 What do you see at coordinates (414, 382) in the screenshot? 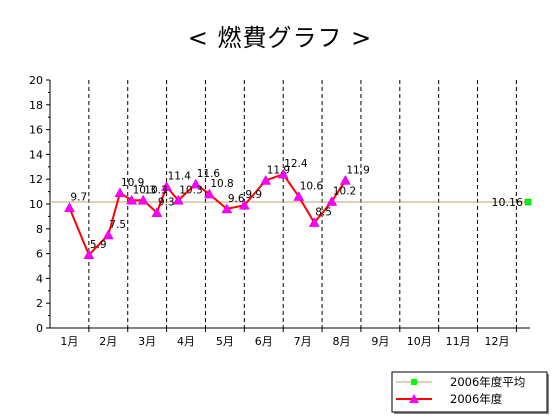
I see `legend-average-marker` at bounding box center [414, 382].